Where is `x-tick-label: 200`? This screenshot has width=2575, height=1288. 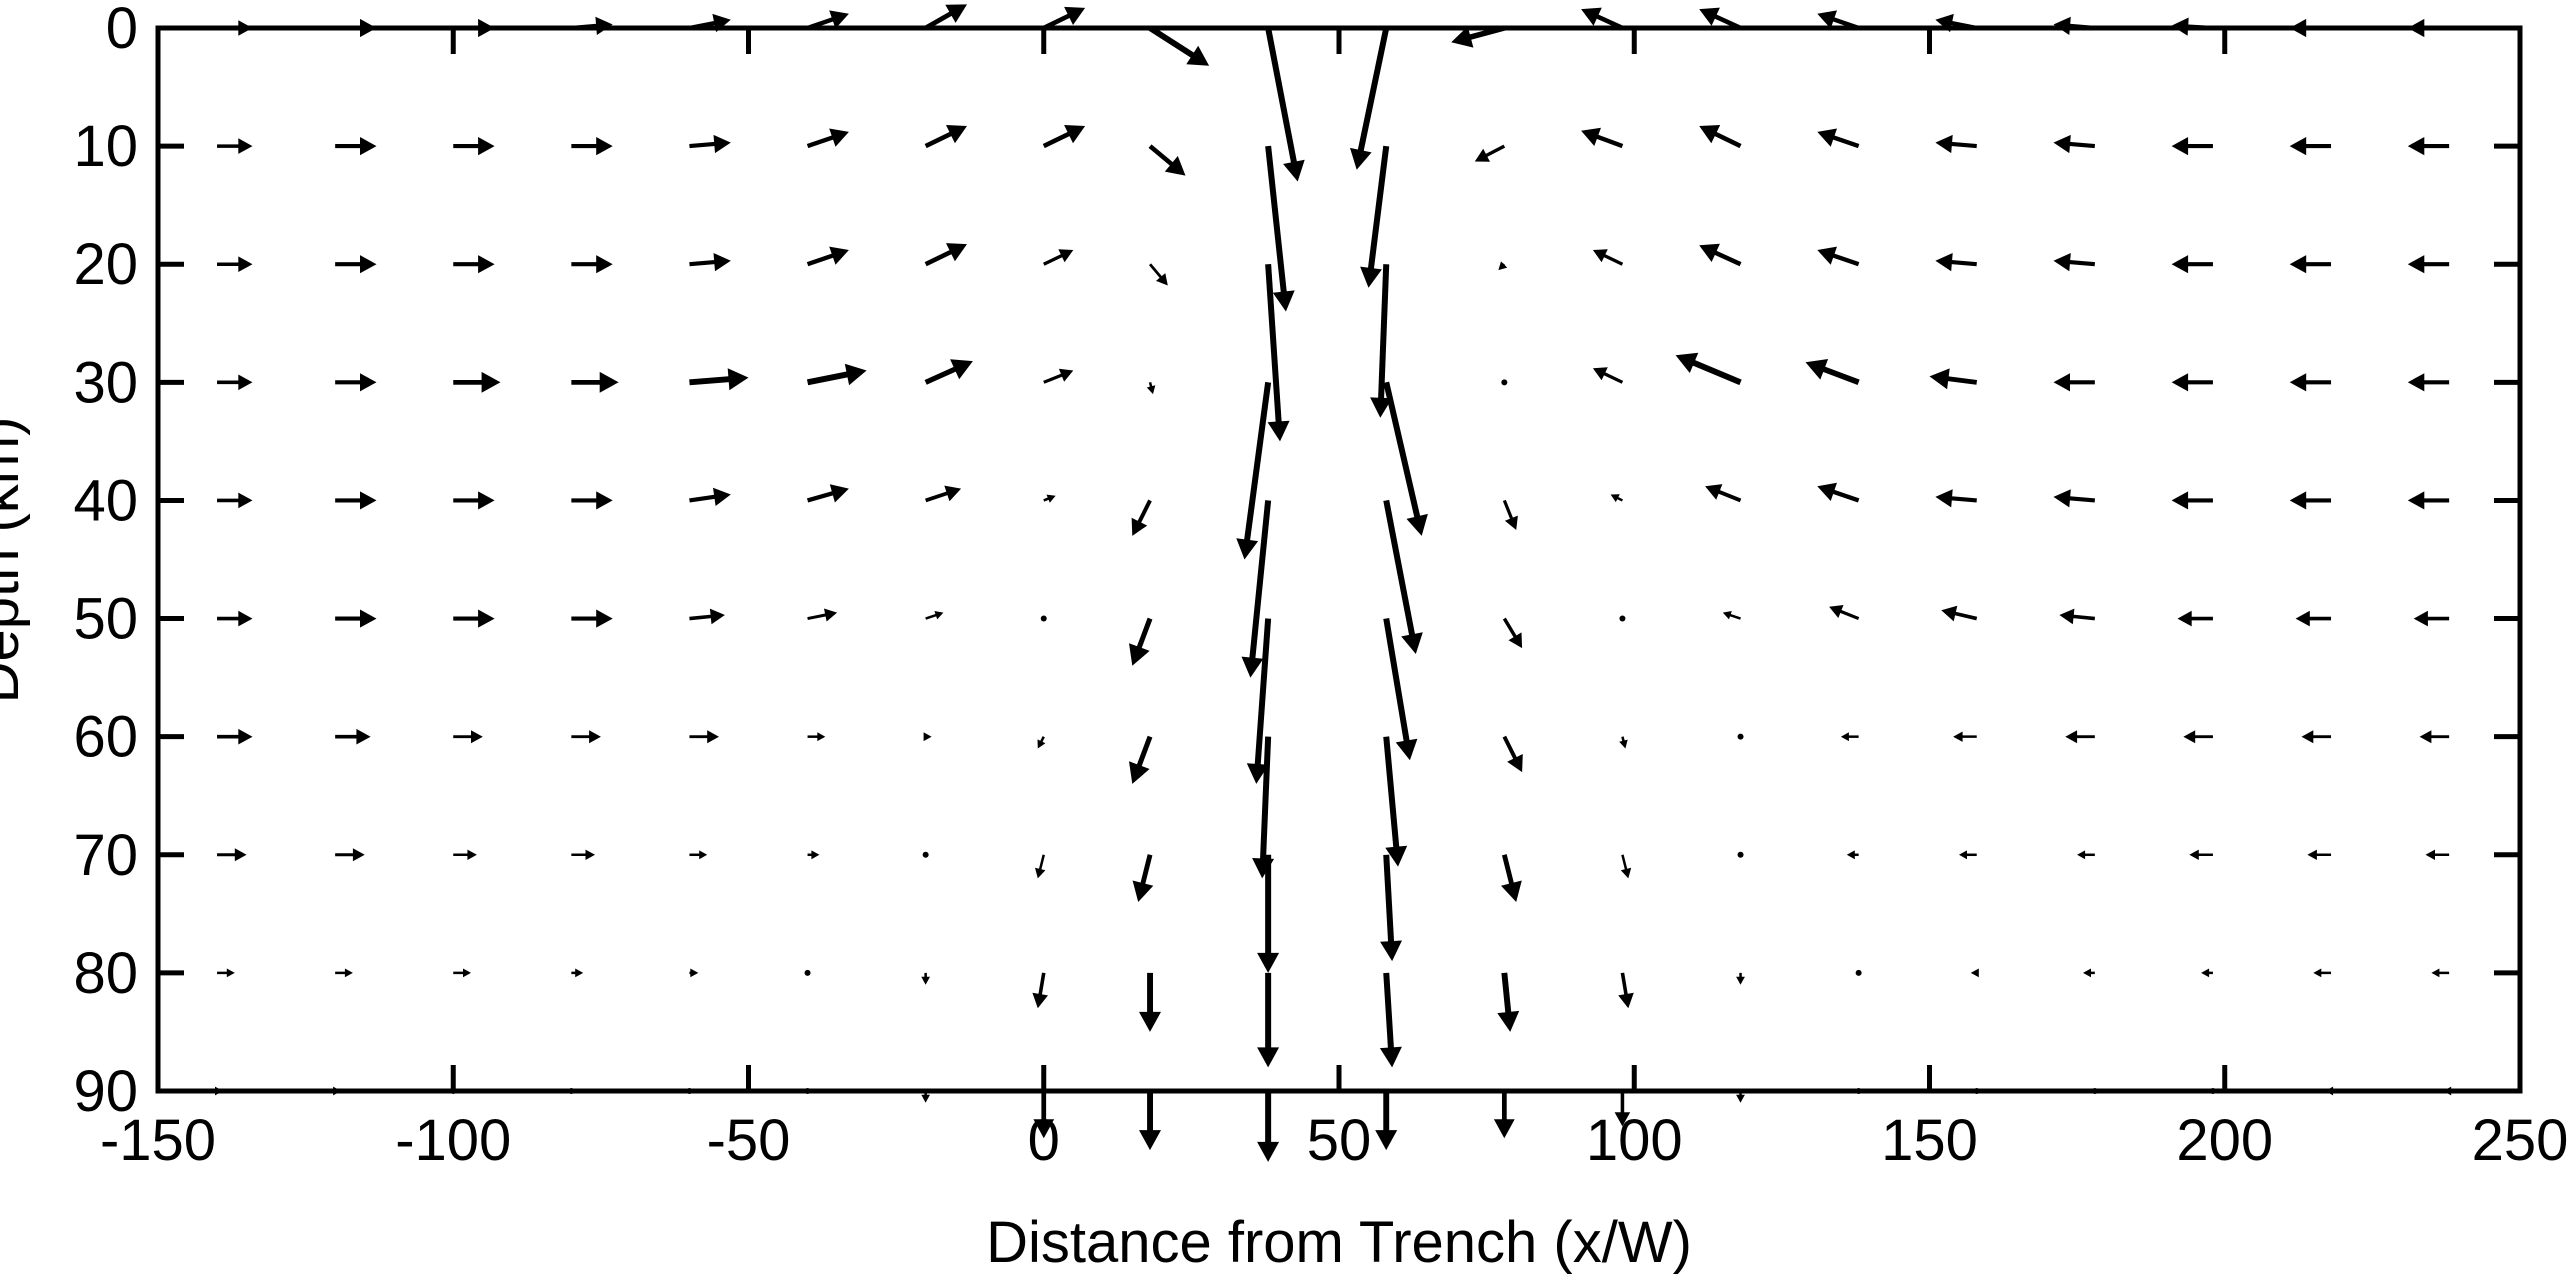 x-tick-label: 200 is located at coordinates (2224, 1140).